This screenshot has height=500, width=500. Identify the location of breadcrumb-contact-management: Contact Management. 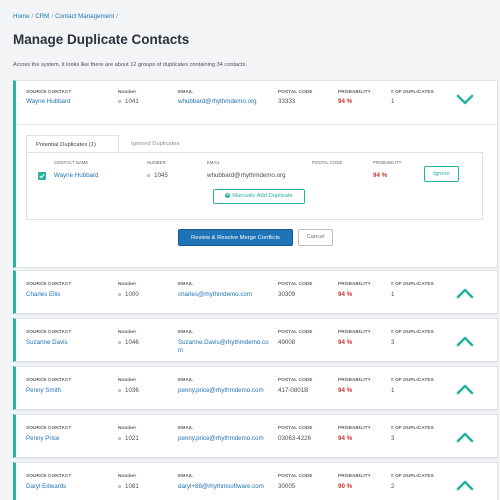
(85, 16).